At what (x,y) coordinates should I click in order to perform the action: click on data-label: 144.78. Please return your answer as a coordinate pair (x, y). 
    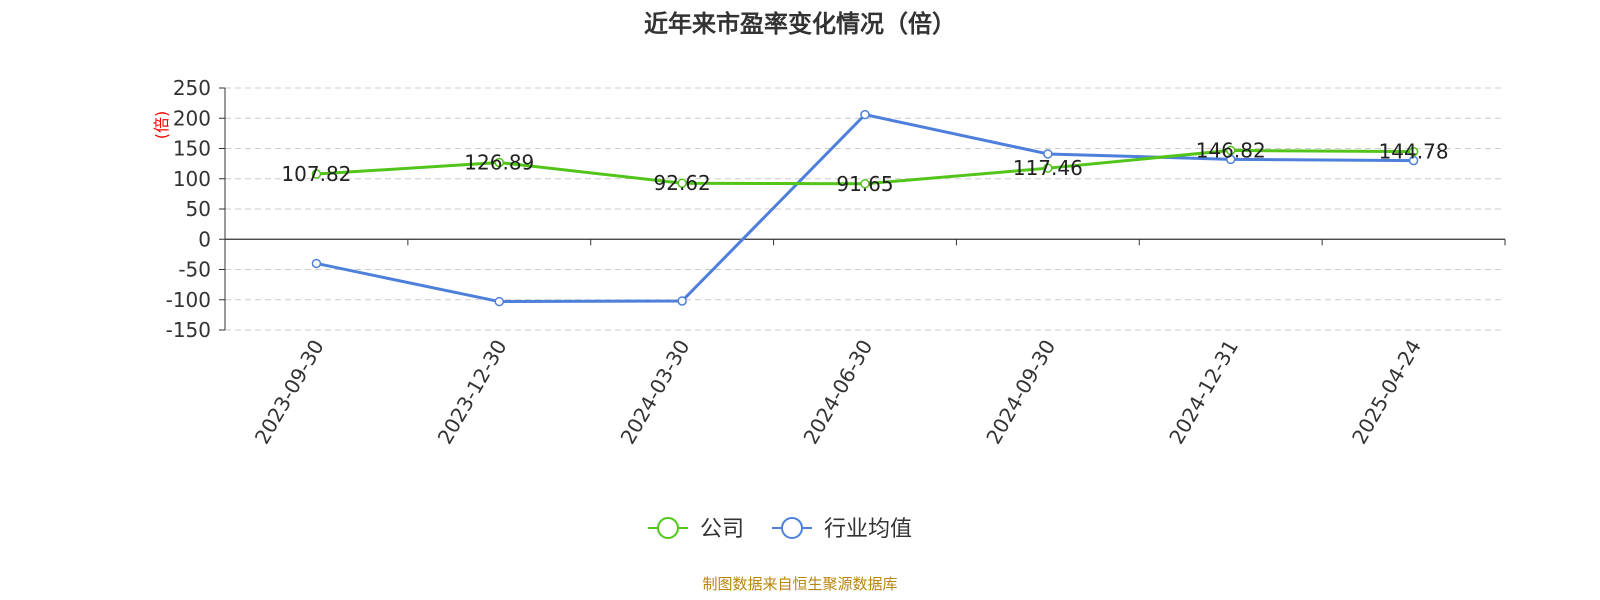
    Looking at the image, I should click on (1414, 152).